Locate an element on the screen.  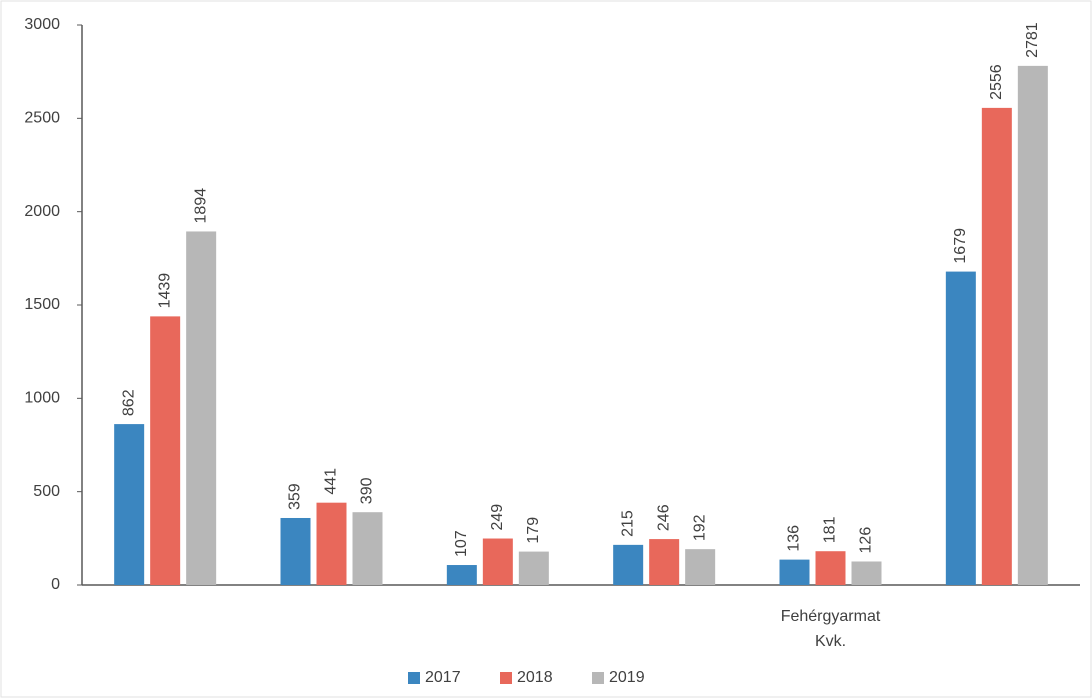
y-tick-label: 1000 is located at coordinates (42, 398).